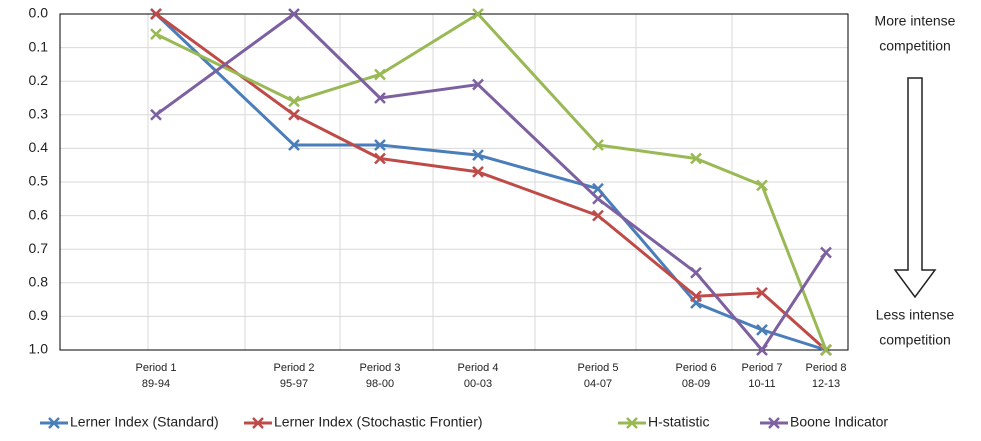  I want to click on y-tick-label: 0.0, so click(39, 13).